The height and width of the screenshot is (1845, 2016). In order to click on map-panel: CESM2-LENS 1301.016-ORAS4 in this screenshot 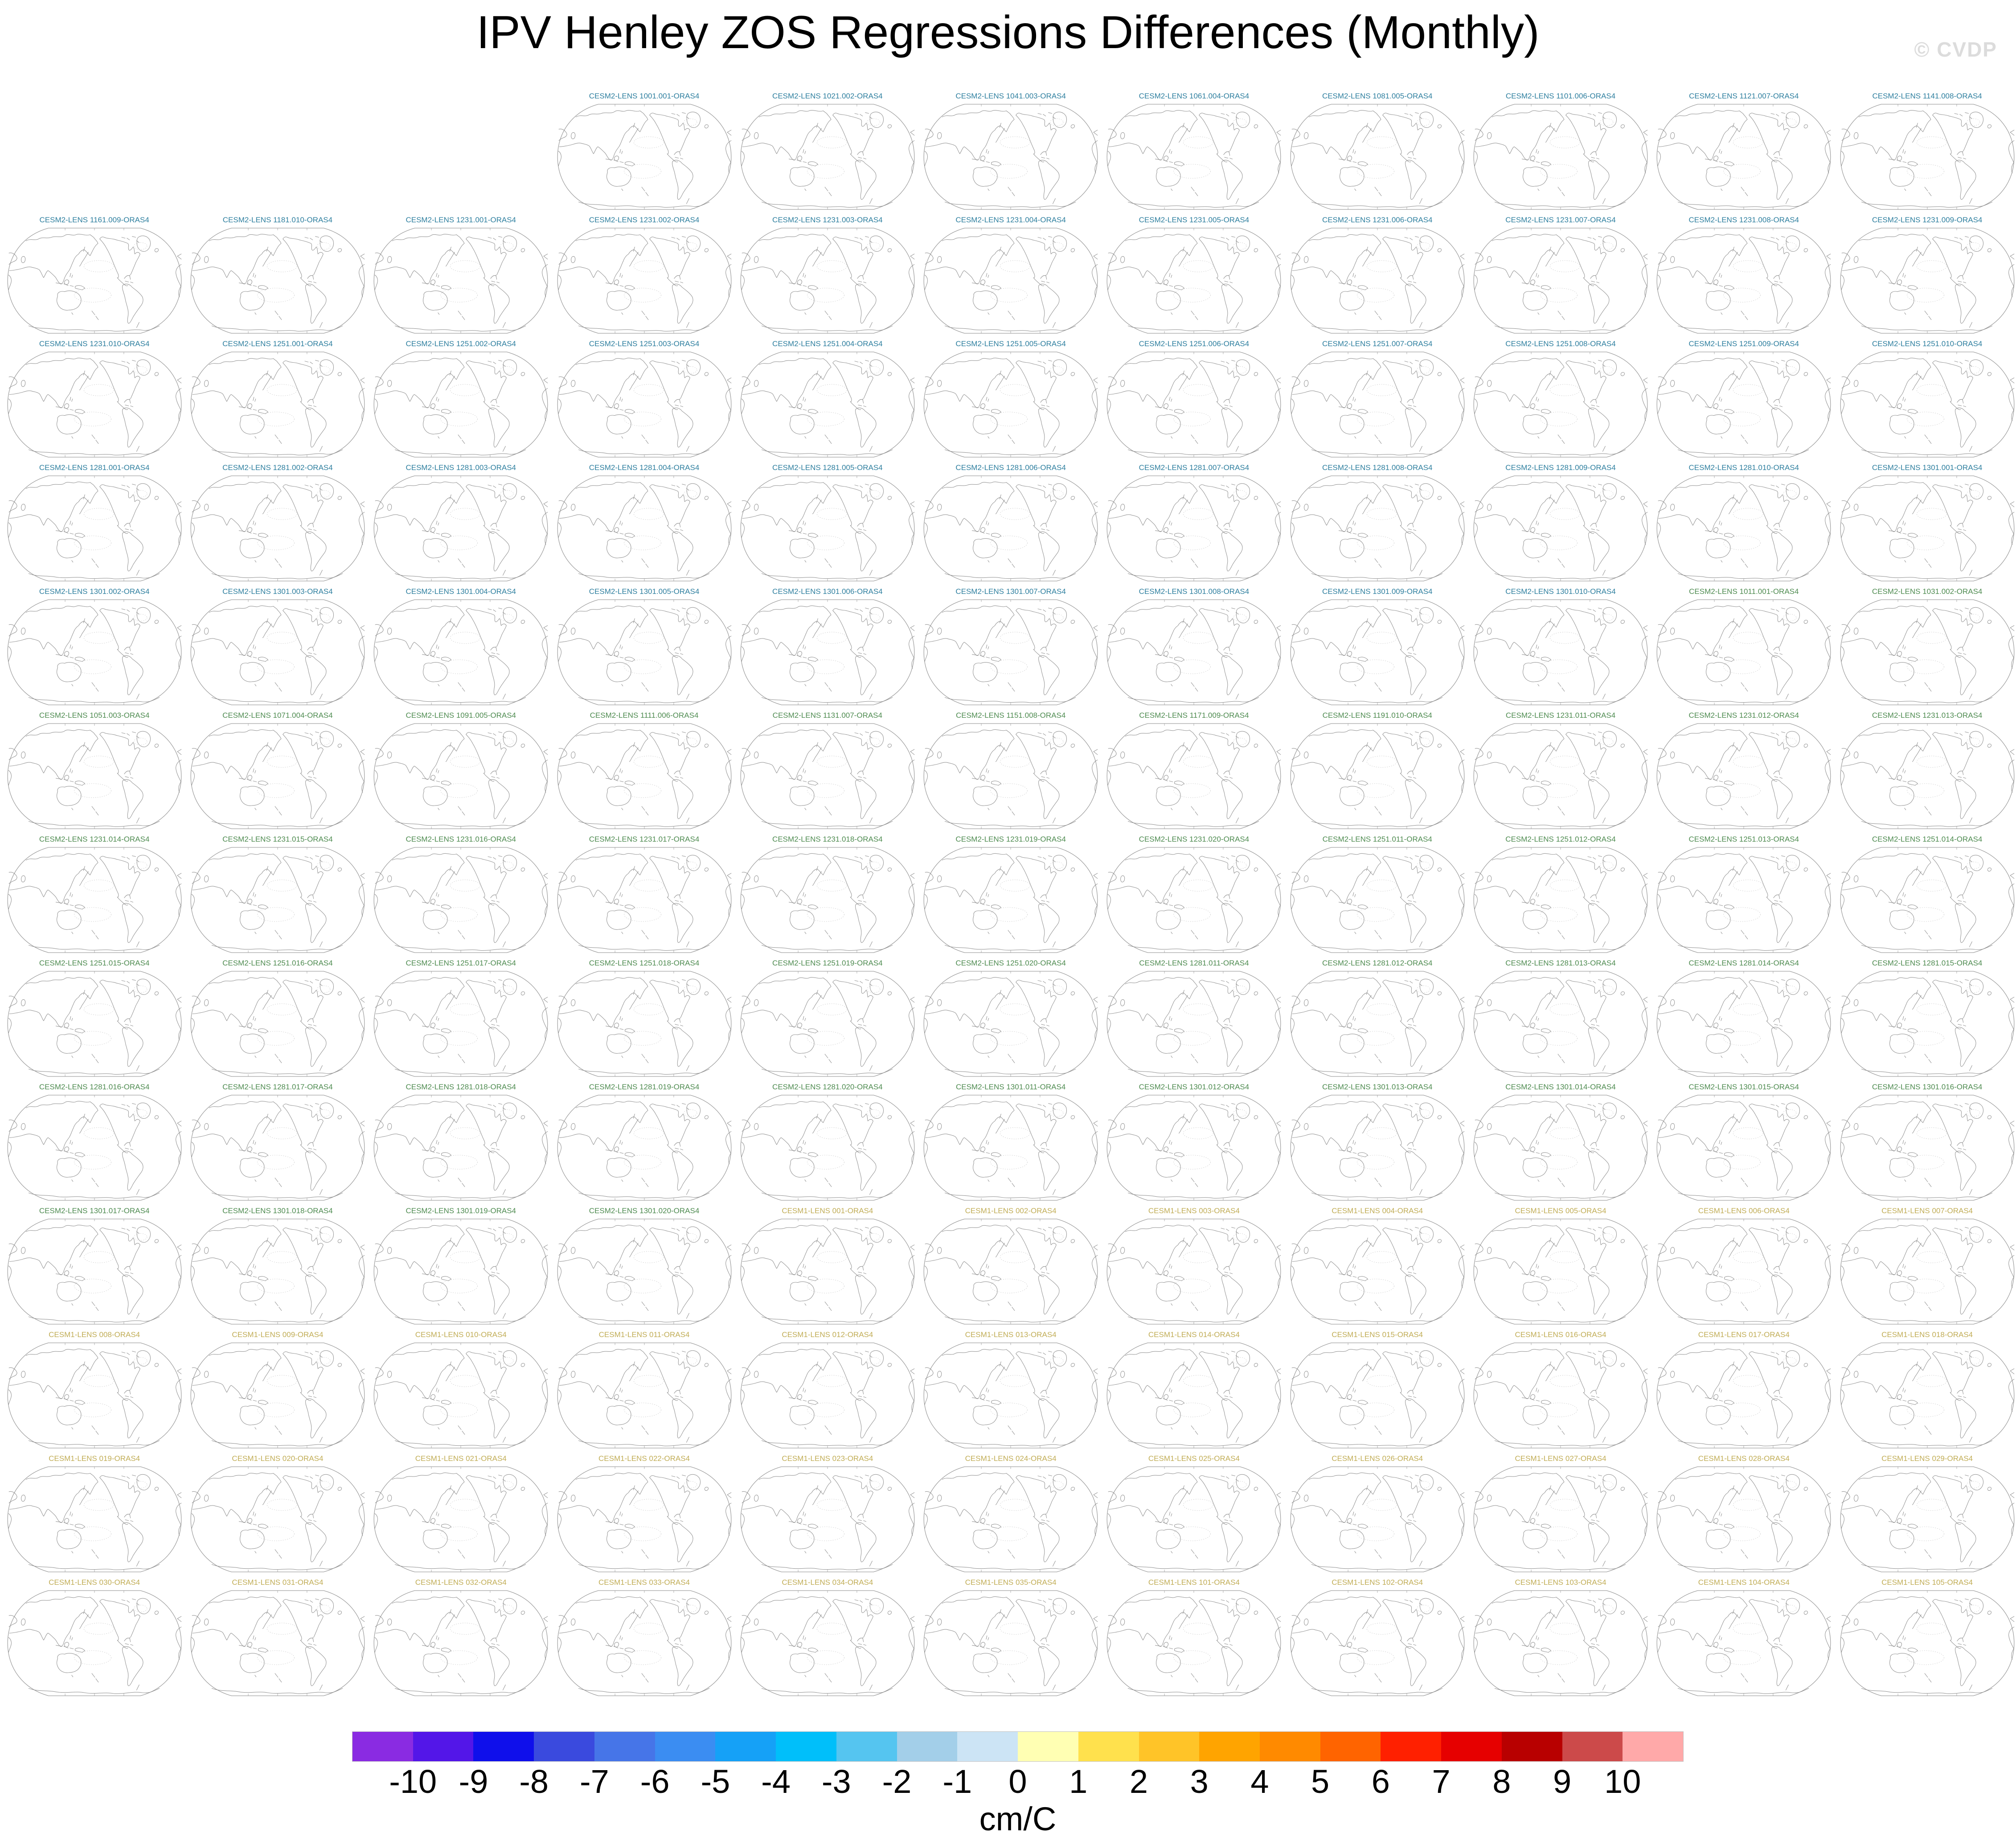, I will do `click(1926, 1143)`.